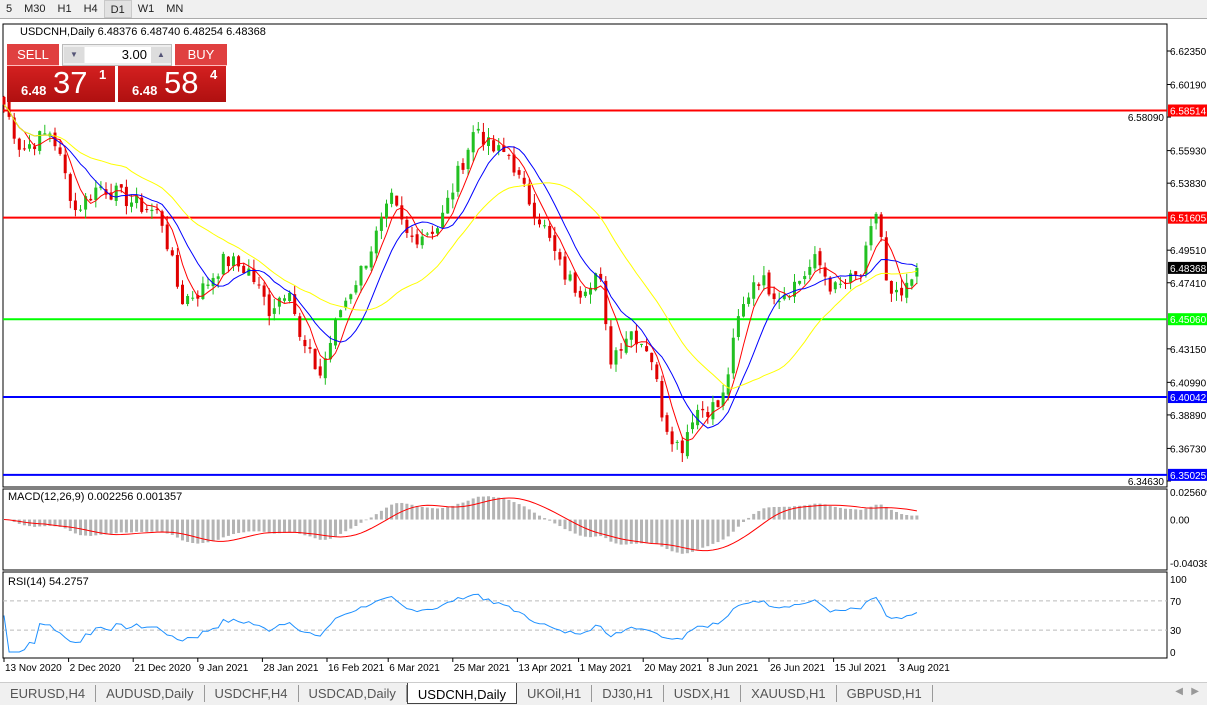 This screenshot has height=705, width=1207. Describe the element at coordinates (885, 693) in the screenshot. I see `chart-tab: GBPUSD,H1` at that location.